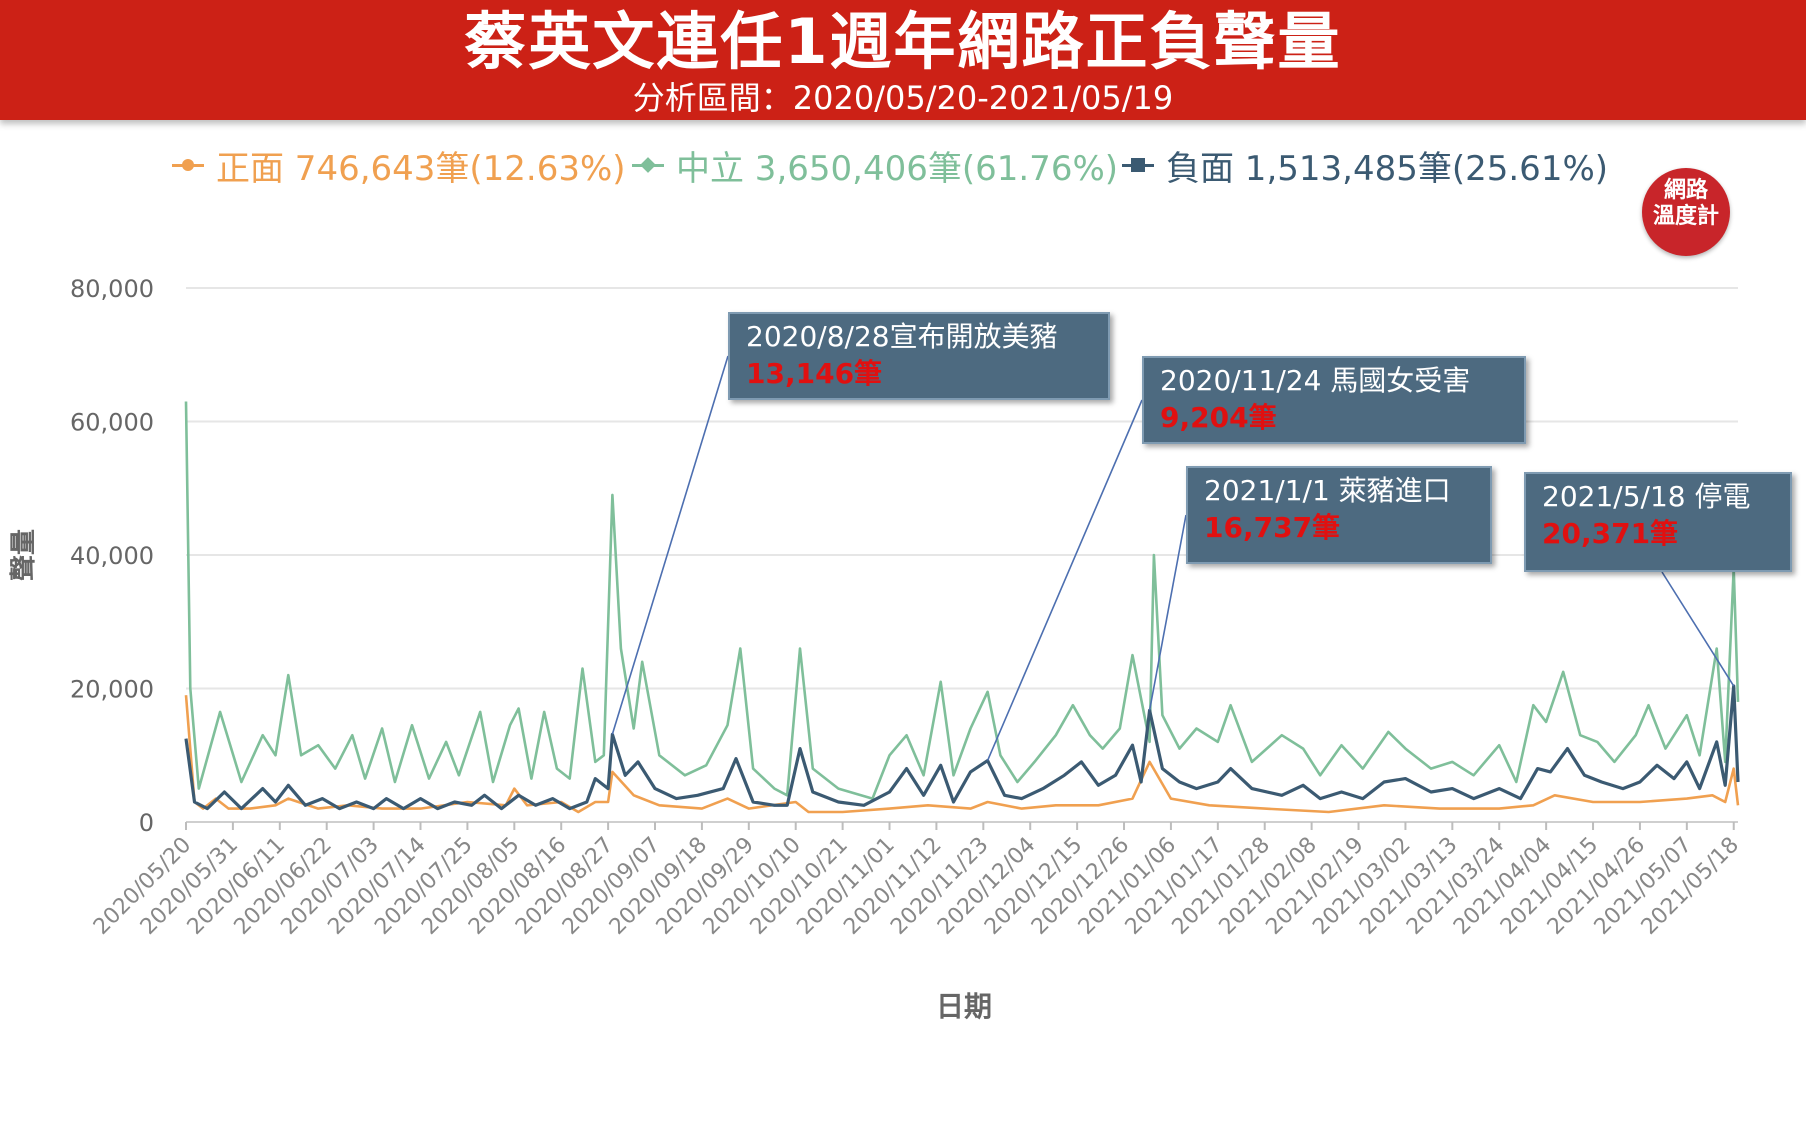 Image resolution: width=1806 pixels, height=1126 pixels. I want to click on annotation-value: 13,146筆, so click(814, 373).